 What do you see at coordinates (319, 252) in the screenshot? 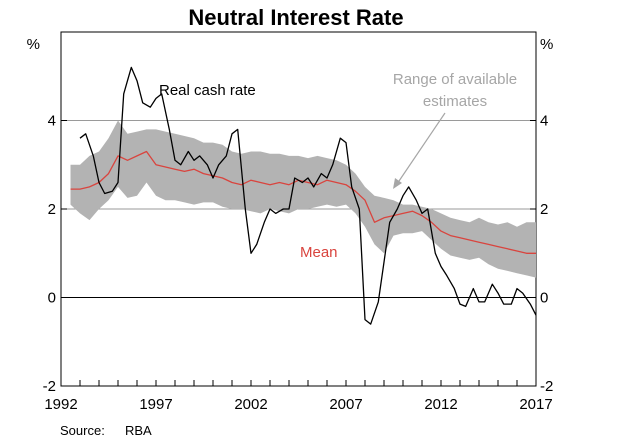
I see `annotation-mean: Mean` at bounding box center [319, 252].